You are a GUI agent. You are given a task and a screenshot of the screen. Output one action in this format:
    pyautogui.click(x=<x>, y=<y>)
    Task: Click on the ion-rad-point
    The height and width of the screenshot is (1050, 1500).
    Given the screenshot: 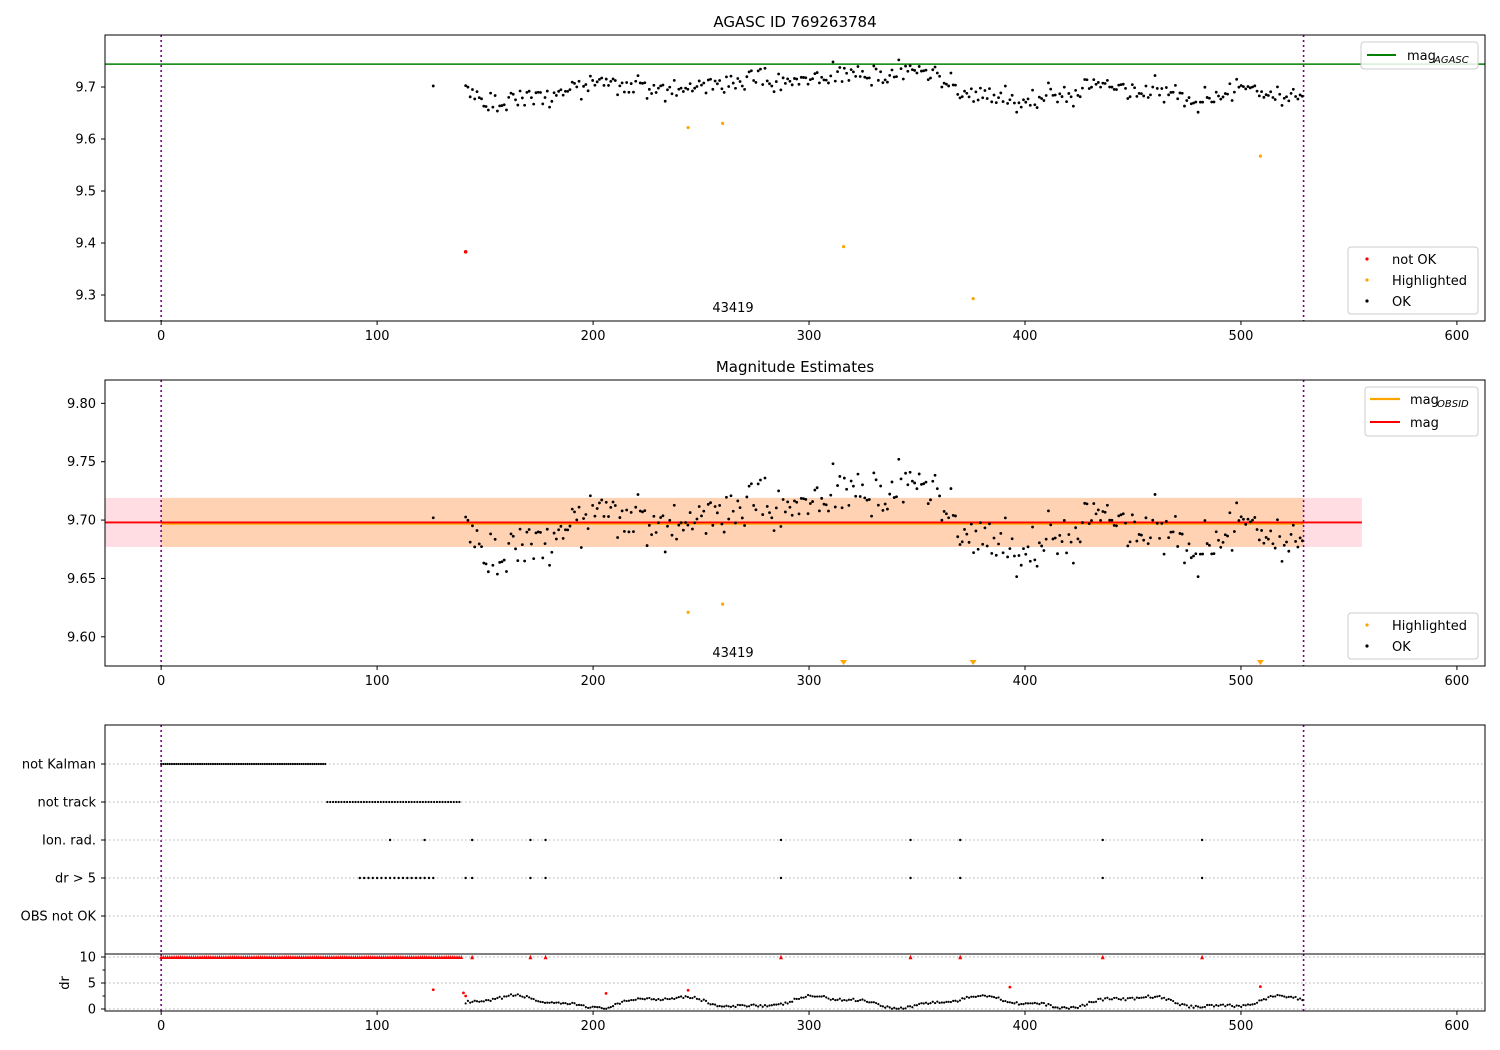 What is the action you would take?
    pyautogui.click(x=1102, y=840)
    